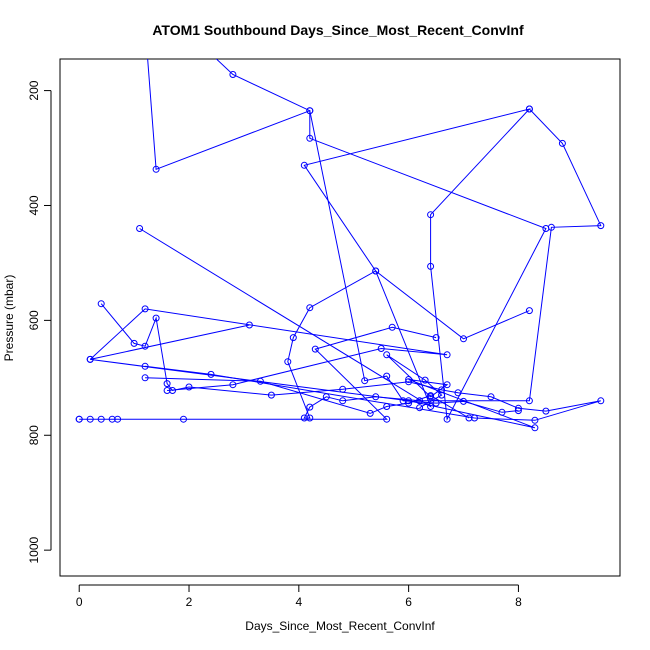 This screenshot has width=650, height=650. Describe the element at coordinates (79, 602) in the screenshot. I see `x-tick-label: 0` at that location.